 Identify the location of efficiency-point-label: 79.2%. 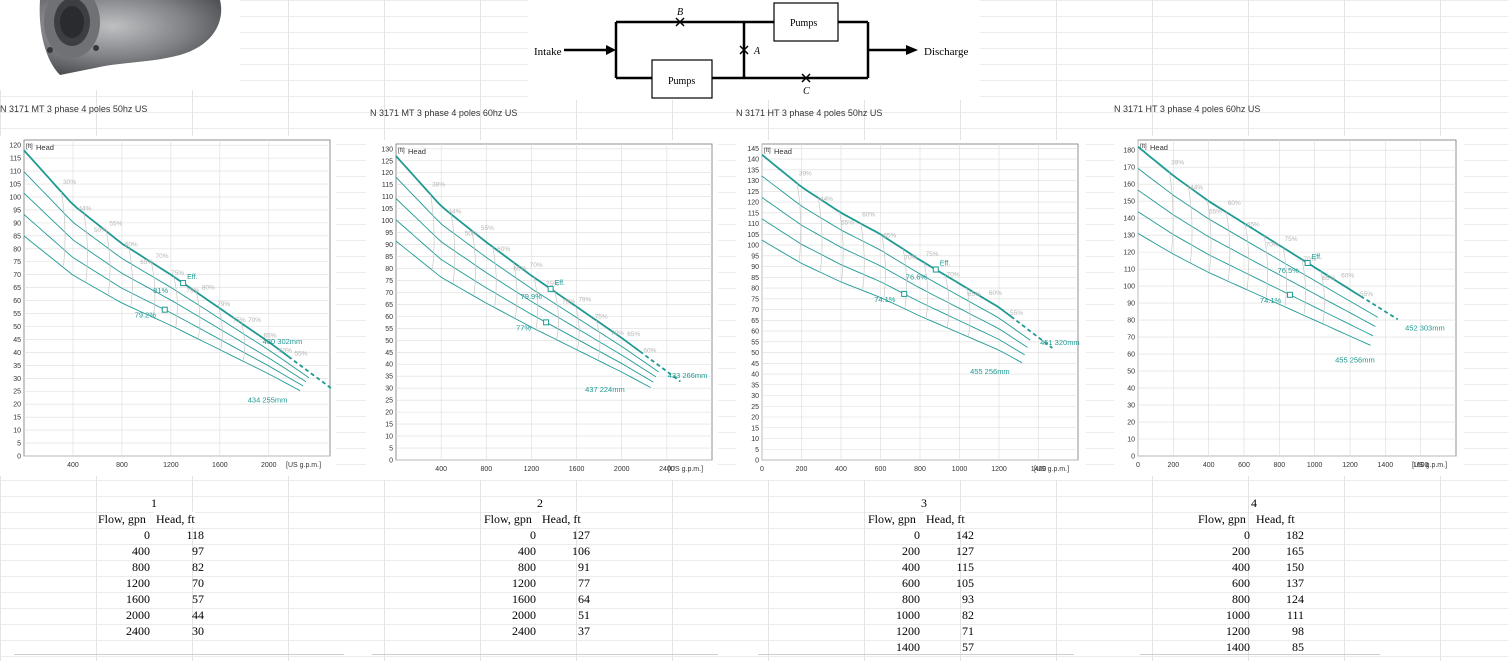
(146, 315).